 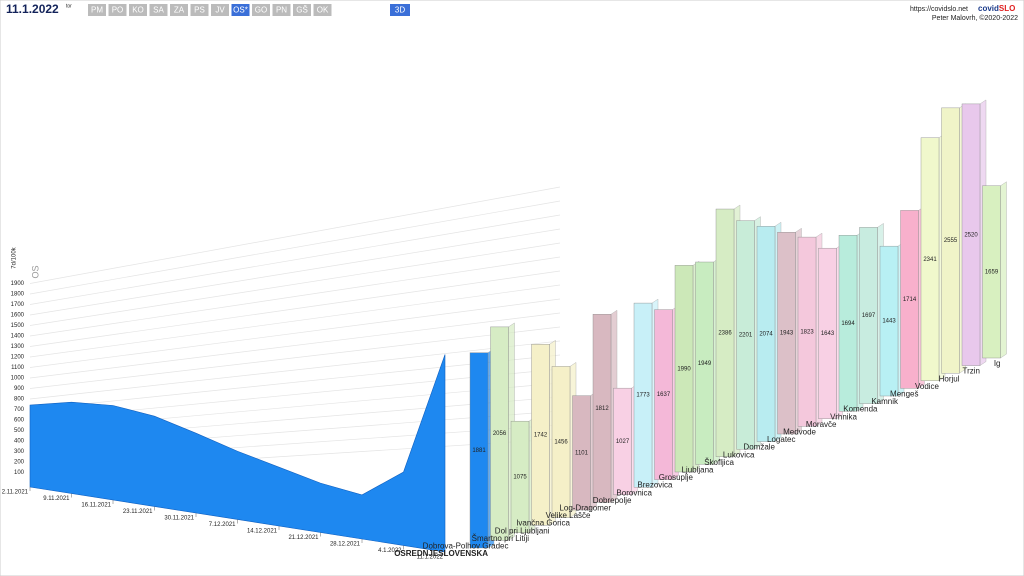 I want to click on y-tick-label: 200, so click(x=19, y=463).